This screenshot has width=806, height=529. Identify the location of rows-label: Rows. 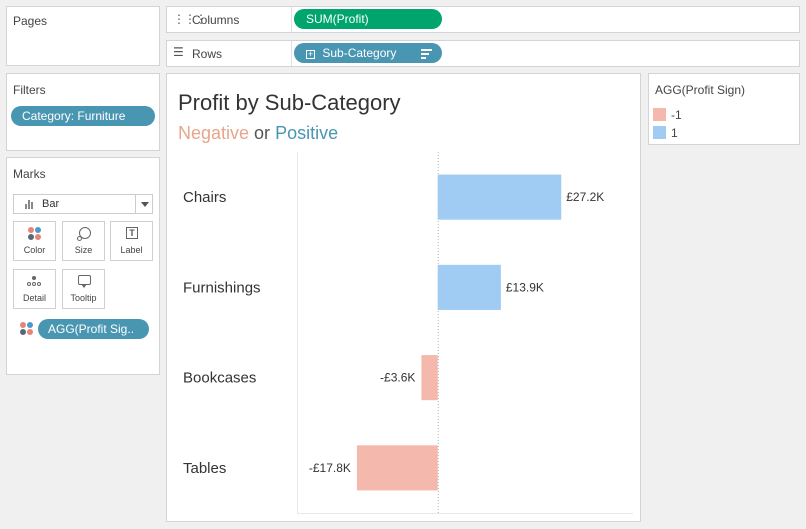
(207, 54).